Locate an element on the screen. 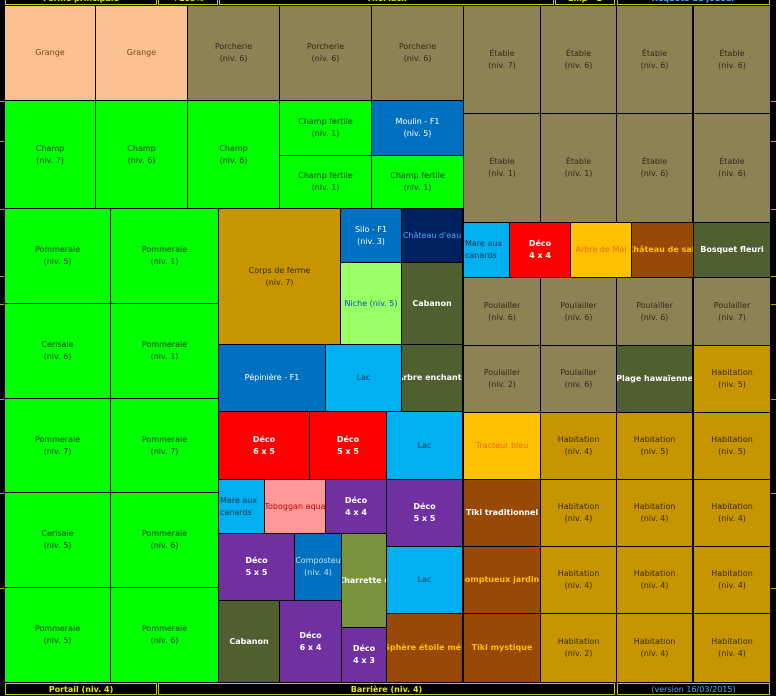 This screenshot has width=776, height=696. footer-text: (version 16/03/2015) is located at coordinates (693, 689).